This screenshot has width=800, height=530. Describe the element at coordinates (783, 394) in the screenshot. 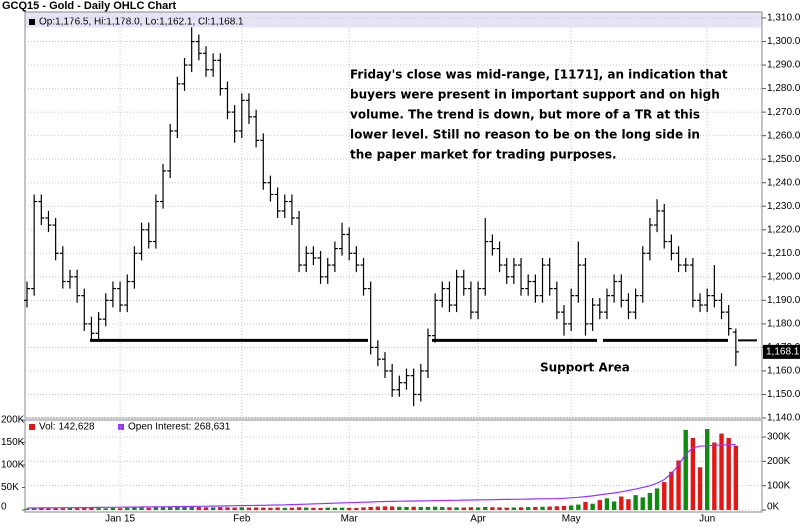

I see `y-tick-label: 1,150.0` at that location.